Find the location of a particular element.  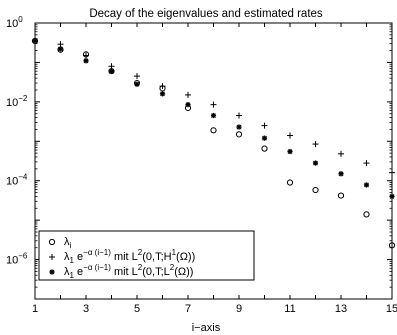

legend-marker-circle is located at coordinates (52, 242).